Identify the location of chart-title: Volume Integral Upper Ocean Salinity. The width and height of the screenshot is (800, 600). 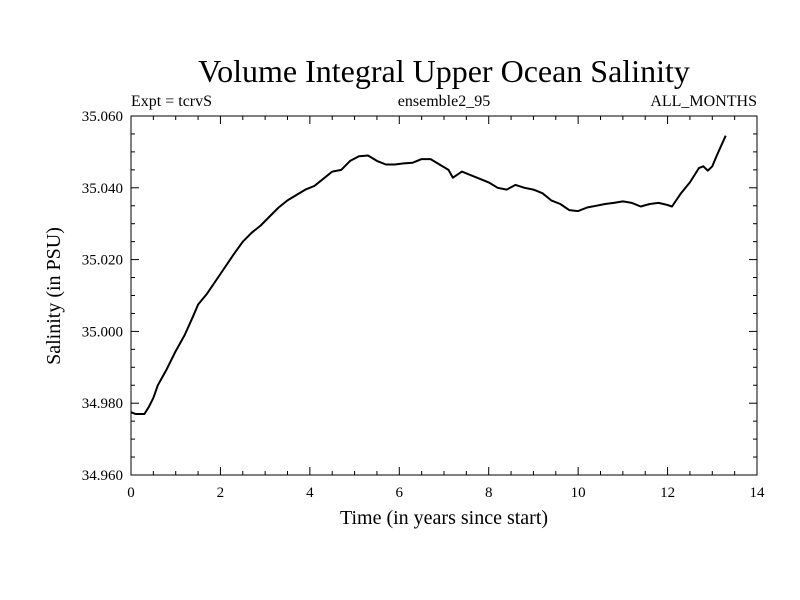
(444, 71).